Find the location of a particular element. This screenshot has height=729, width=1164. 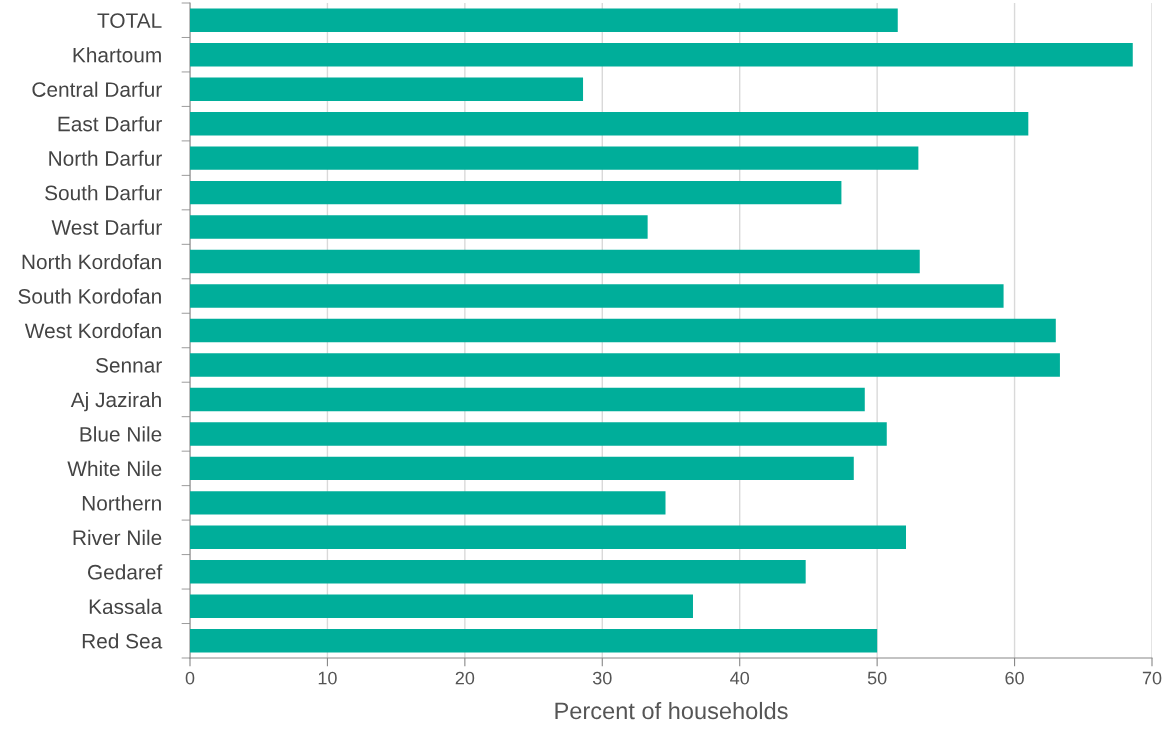

y-tick-label: Blue Nile is located at coordinates (121, 434).